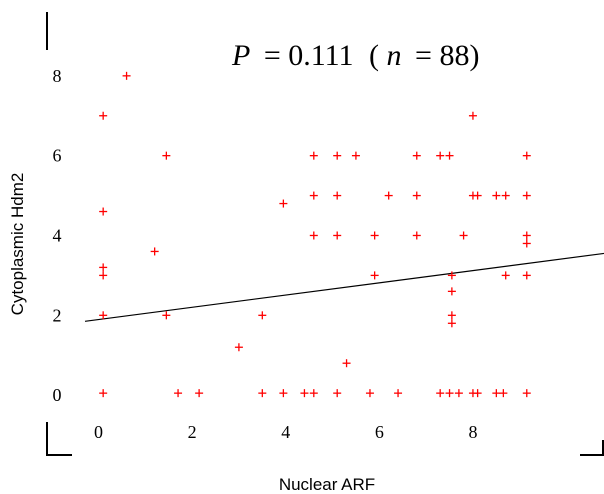 The image size is (604, 494). I want to click on n-label: n, so click(394, 55).